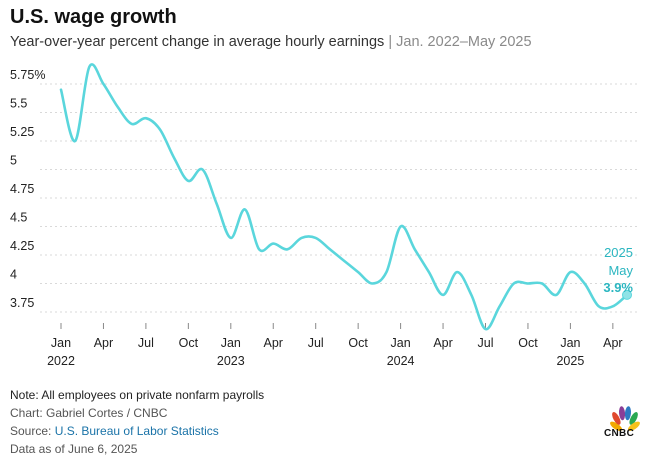 This screenshot has height=470, width=655. Describe the element at coordinates (89, 413) in the screenshot. I see `chart-credit: Chart: Gabriel Cortes / CNBC` at that location.